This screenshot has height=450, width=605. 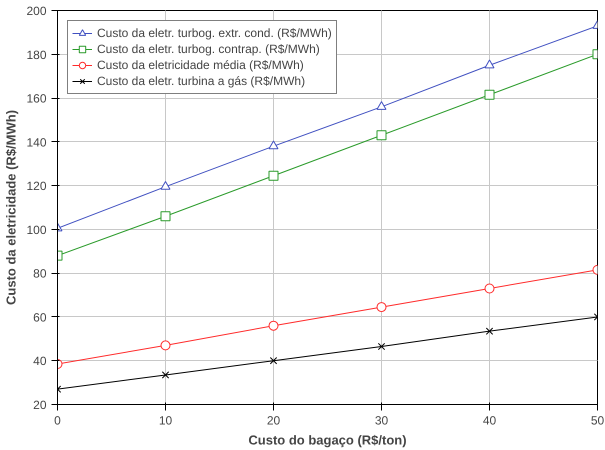 What do you see at coordinates (36, 55) in the screenshot?
I see `y-tick-label: 180` at bounding box center [36, 55].